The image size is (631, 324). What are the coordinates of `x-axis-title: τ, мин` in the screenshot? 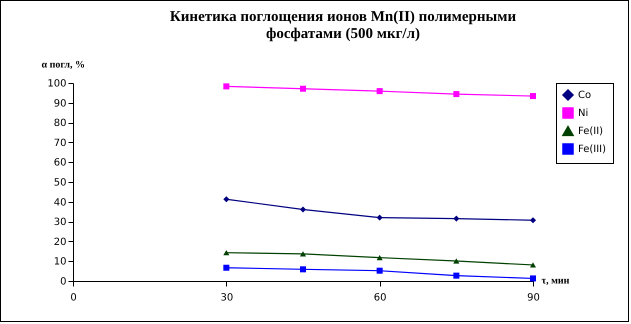 It's located at (556, 281).